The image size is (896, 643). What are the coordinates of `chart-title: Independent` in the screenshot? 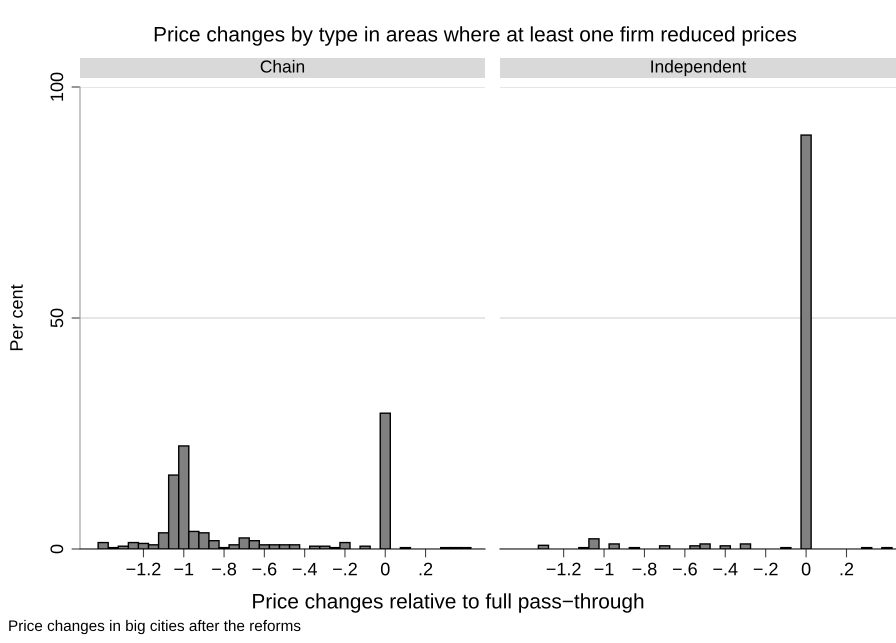 It's located at (698, 68).